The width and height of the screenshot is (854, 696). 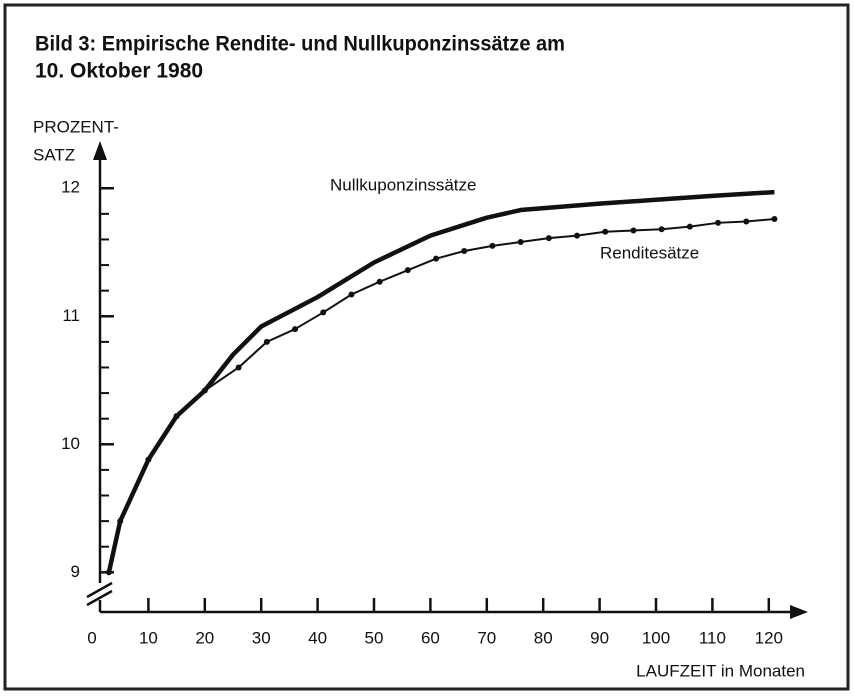 What do you see at coordinates (799, 612) in the screenshot?
I see `x-arrow` at bounding box center [799, 612].